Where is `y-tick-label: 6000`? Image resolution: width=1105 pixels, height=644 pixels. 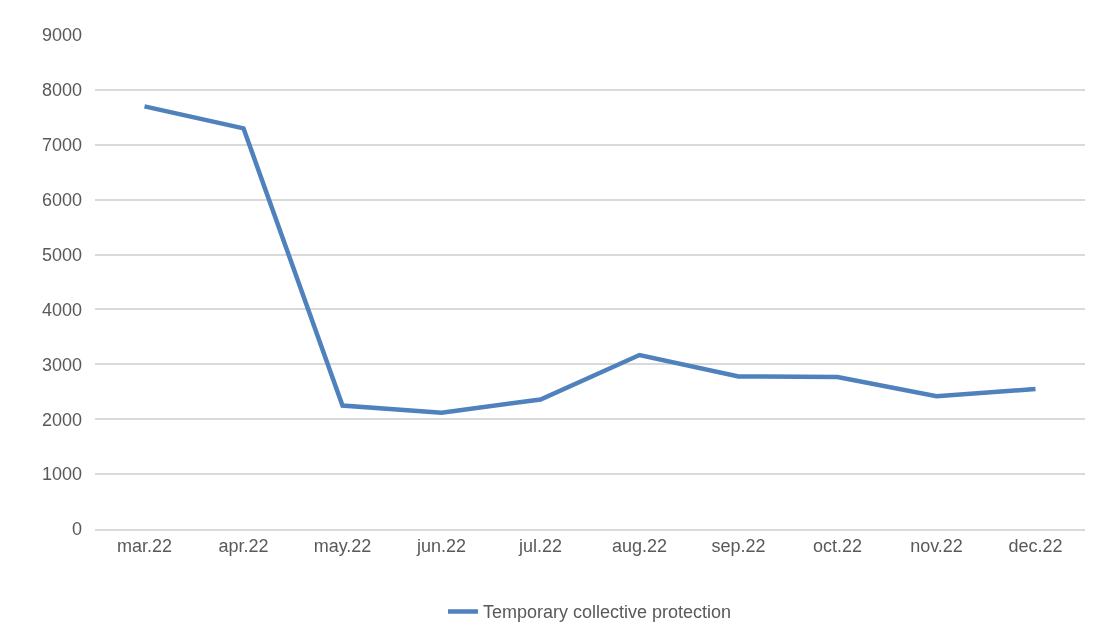 y-tick-label: 6000 is located at coordinates (61, 199).